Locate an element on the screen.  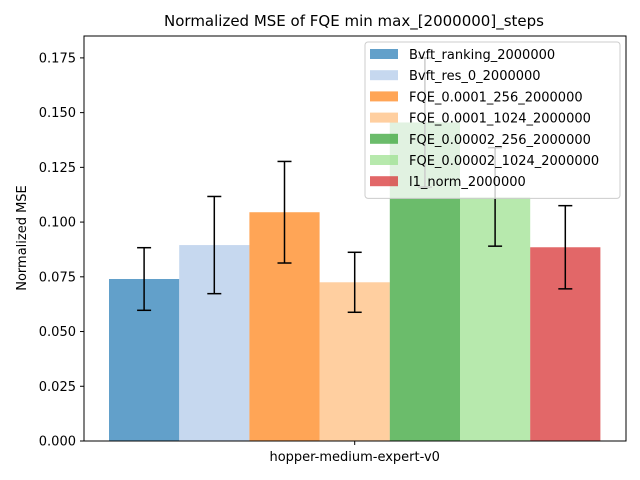
y-tick-label-3: 0.075 is located at coordinates (57, 277).